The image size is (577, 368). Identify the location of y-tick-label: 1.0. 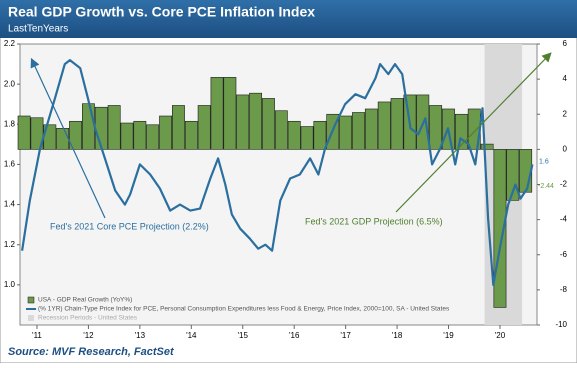
(10, 284).